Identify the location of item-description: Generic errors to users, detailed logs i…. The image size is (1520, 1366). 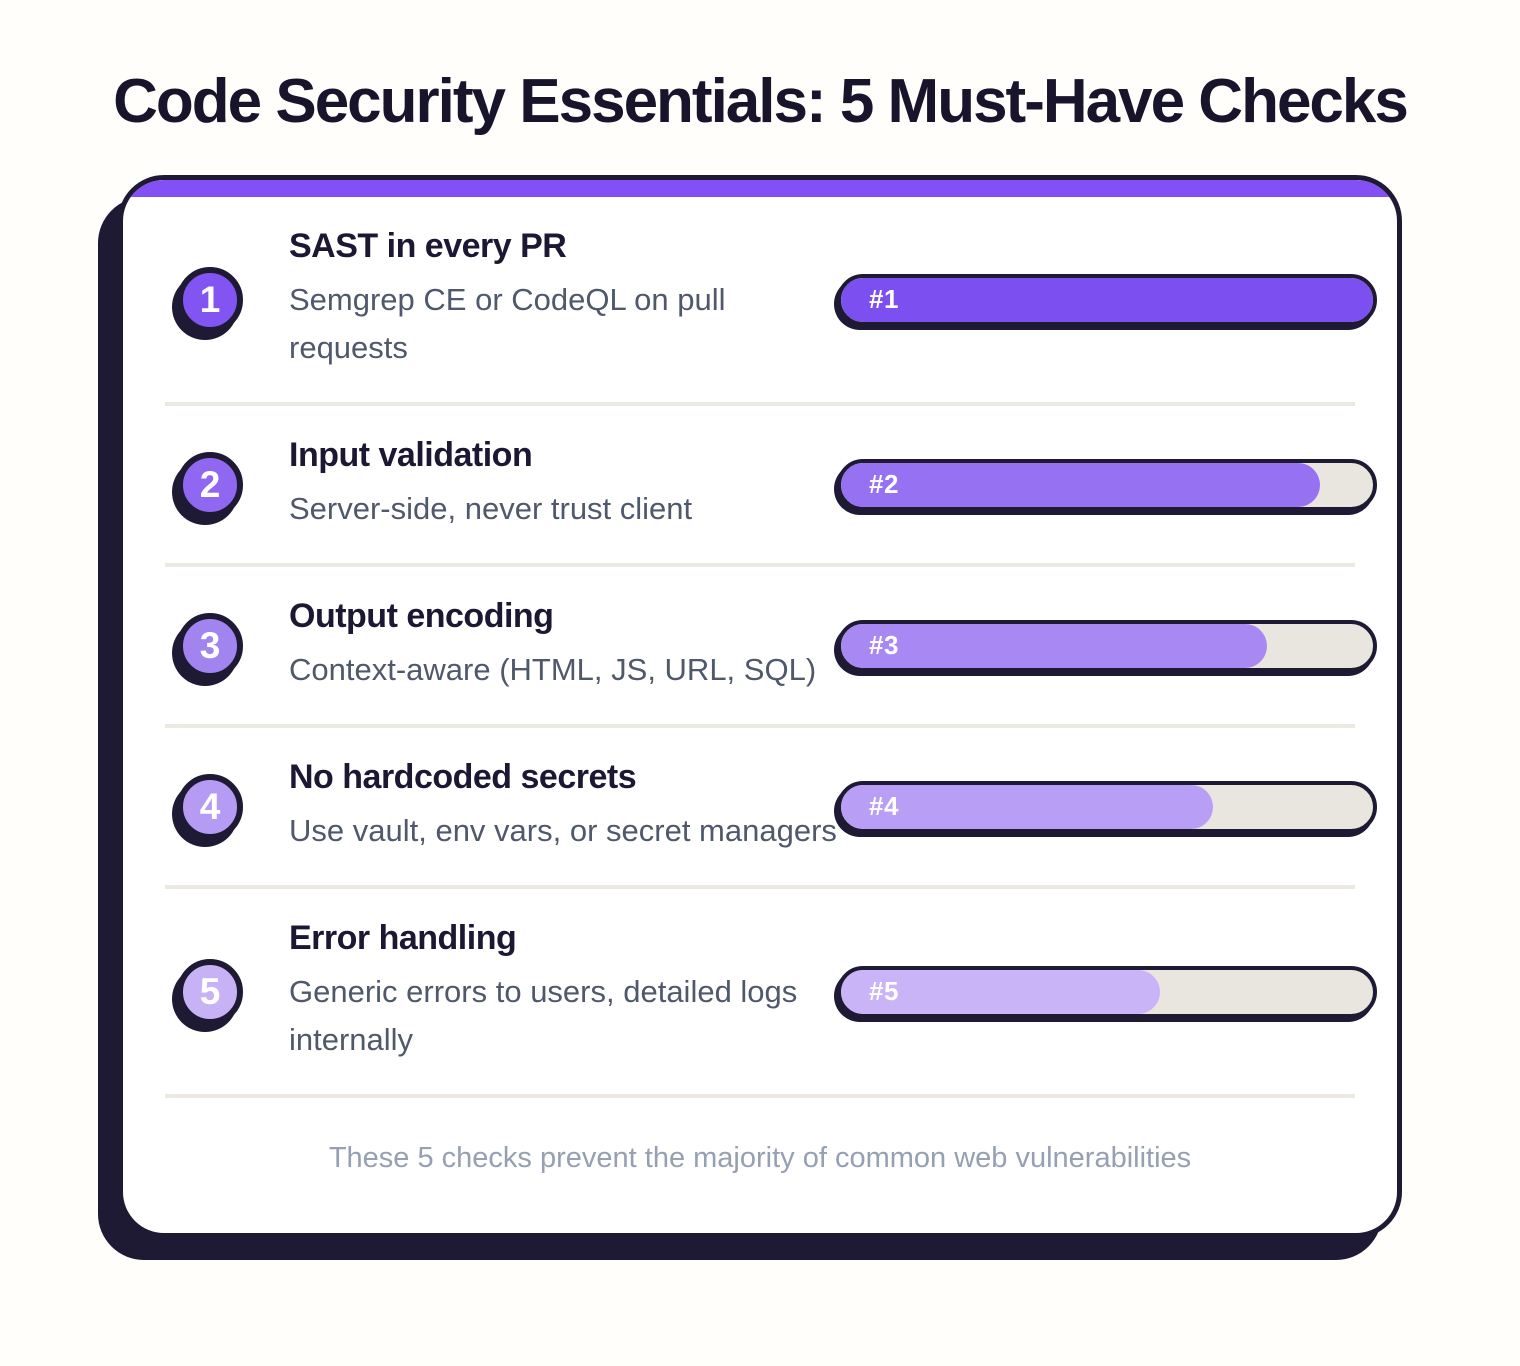
(543, 1016).